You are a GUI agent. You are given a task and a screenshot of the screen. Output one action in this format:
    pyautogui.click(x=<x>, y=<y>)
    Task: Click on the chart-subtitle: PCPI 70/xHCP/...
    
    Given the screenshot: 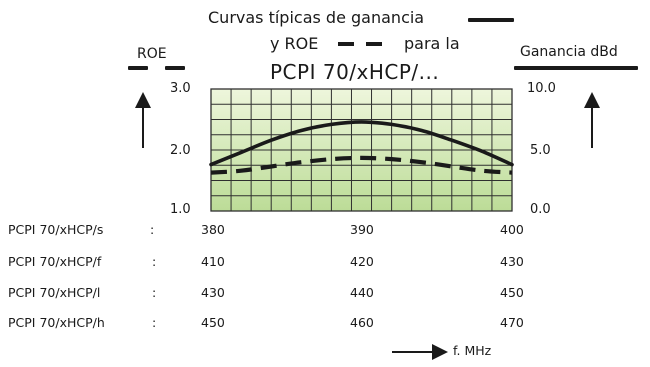 What is the action you would take?
    pyautogui.click(x=355, y=72)
    